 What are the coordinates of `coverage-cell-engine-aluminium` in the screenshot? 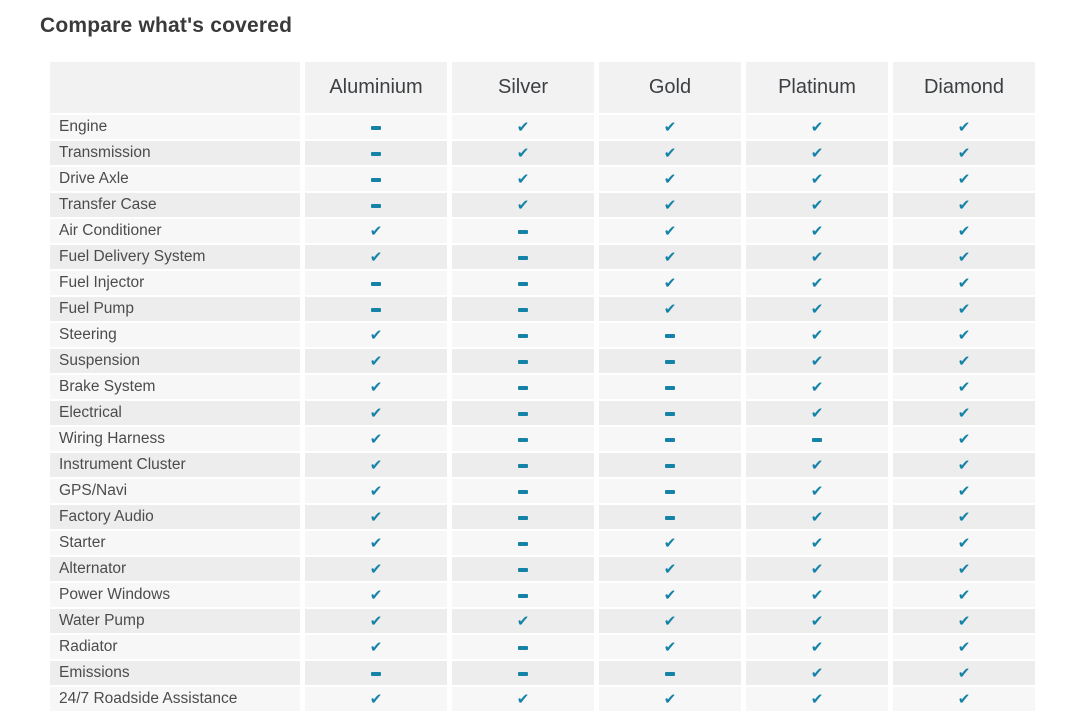 It's located at (376, 127).